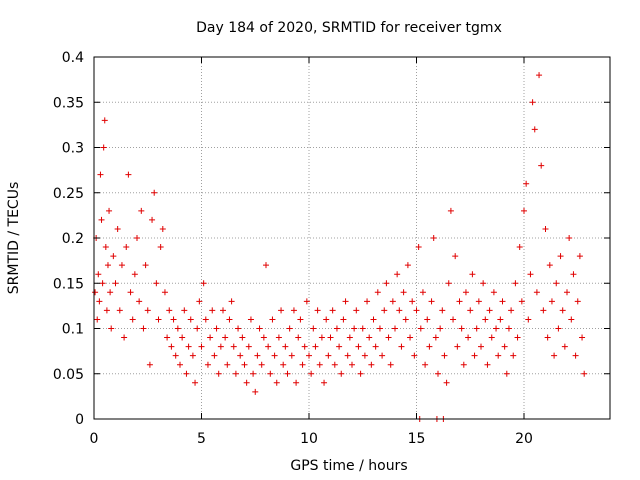 This screenshot has width=640, height=480. What do you see at coordinates (14, 238) in the screenshot?
I see `y-axis-label: SRMTID / TECUs` at bounding box center [14, 238].